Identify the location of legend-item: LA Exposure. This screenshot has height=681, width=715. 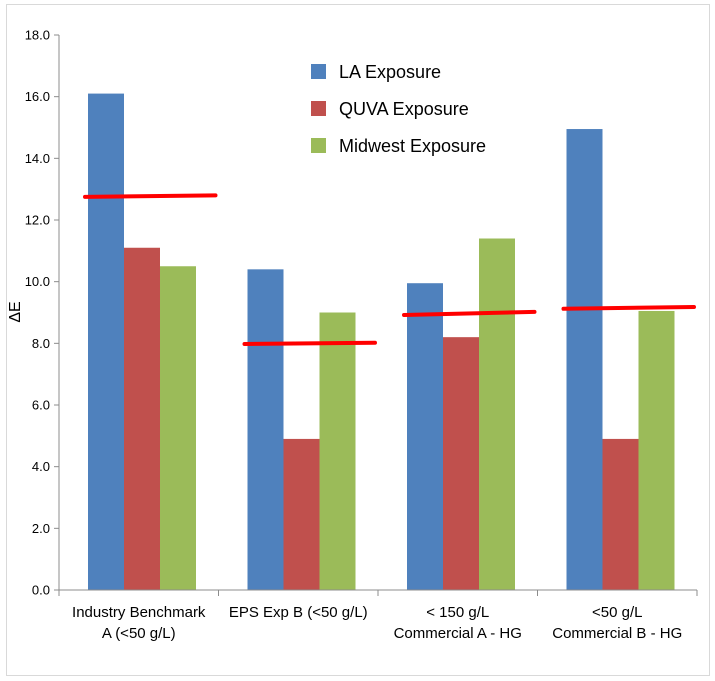
(376, 72).